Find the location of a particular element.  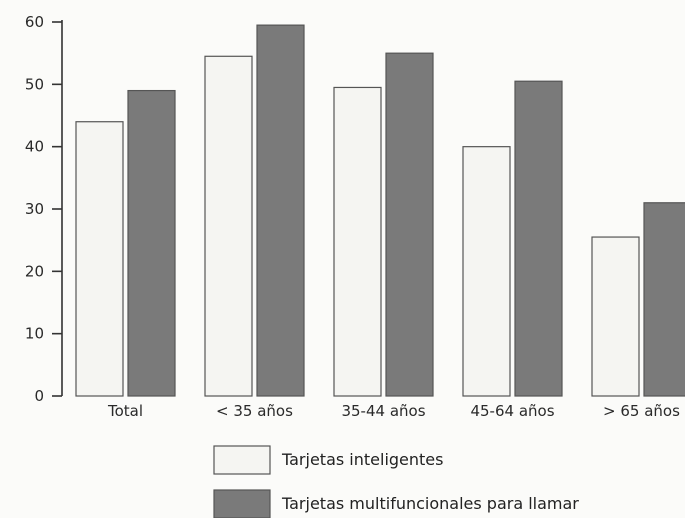

y-tick-label: 10 is located at coordinates (34, 334).